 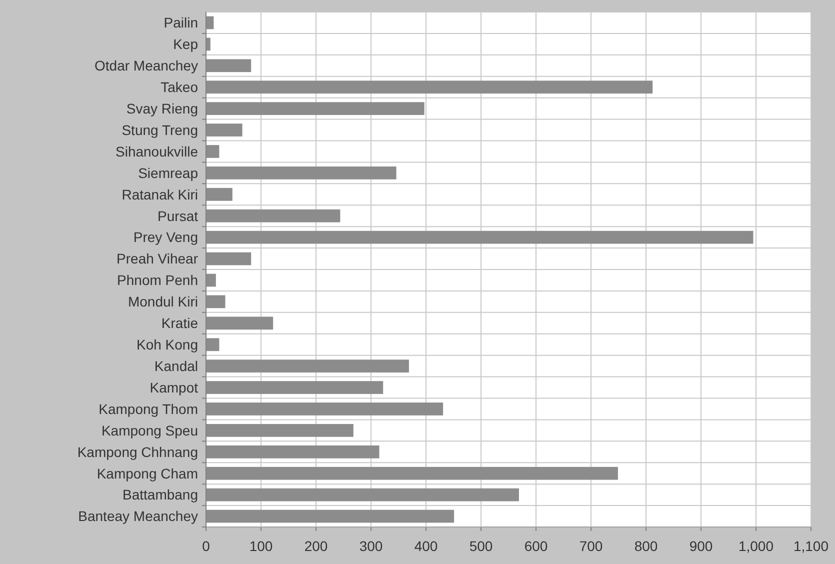 What do you see at coordinates (179, 87) in the screenshot?
I see `y-tick-label: Takeo` at bounding box center [179, 87].